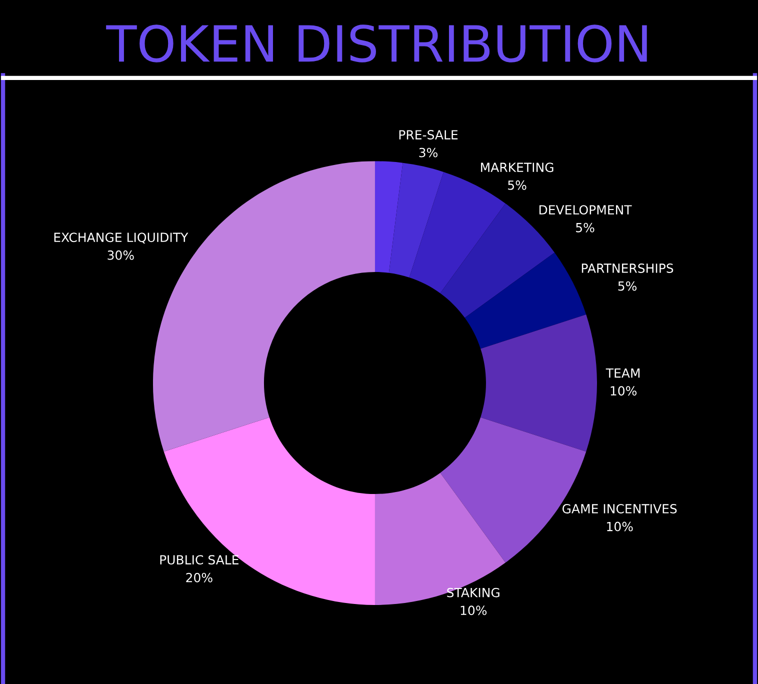 The width and height of the screenshot is (758, 684). What do you see at coordinates (428, 153) in the screenshot?
I see `data-label: 3%` at bounding box center [428, 153].